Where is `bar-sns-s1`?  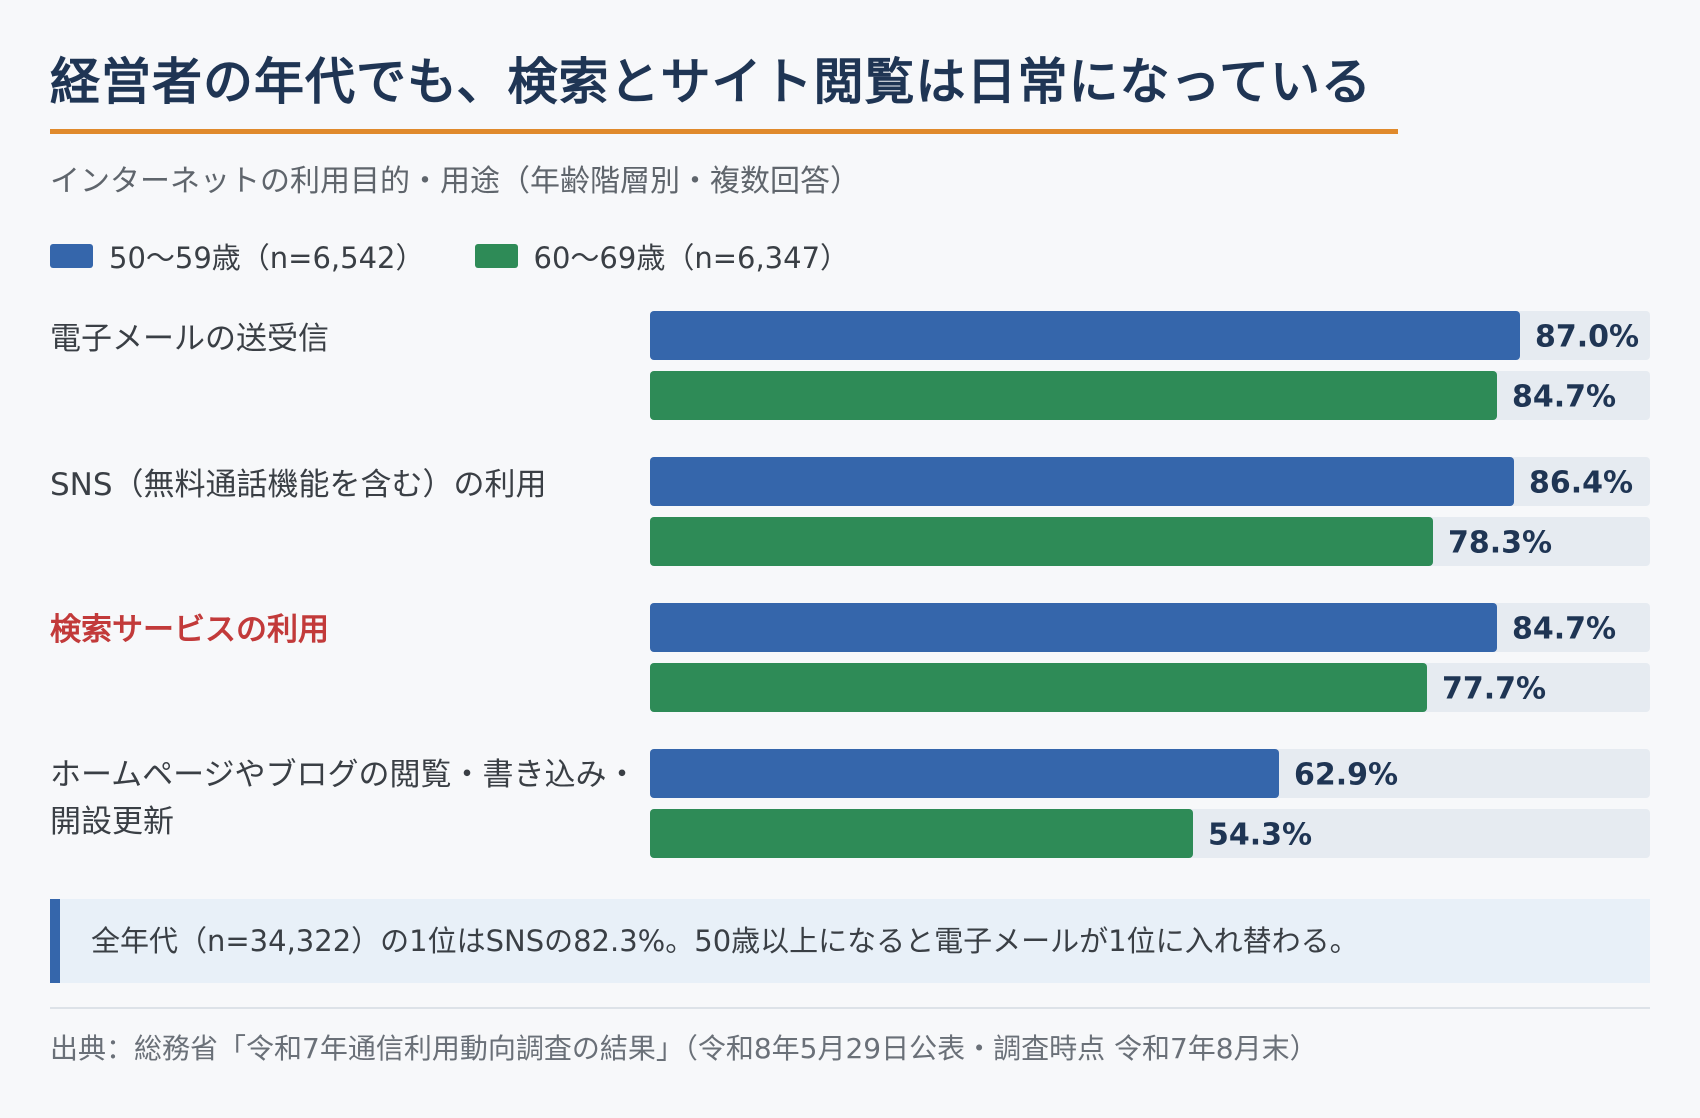 bar-sns-s1 is located at coordinates (1082, 481).